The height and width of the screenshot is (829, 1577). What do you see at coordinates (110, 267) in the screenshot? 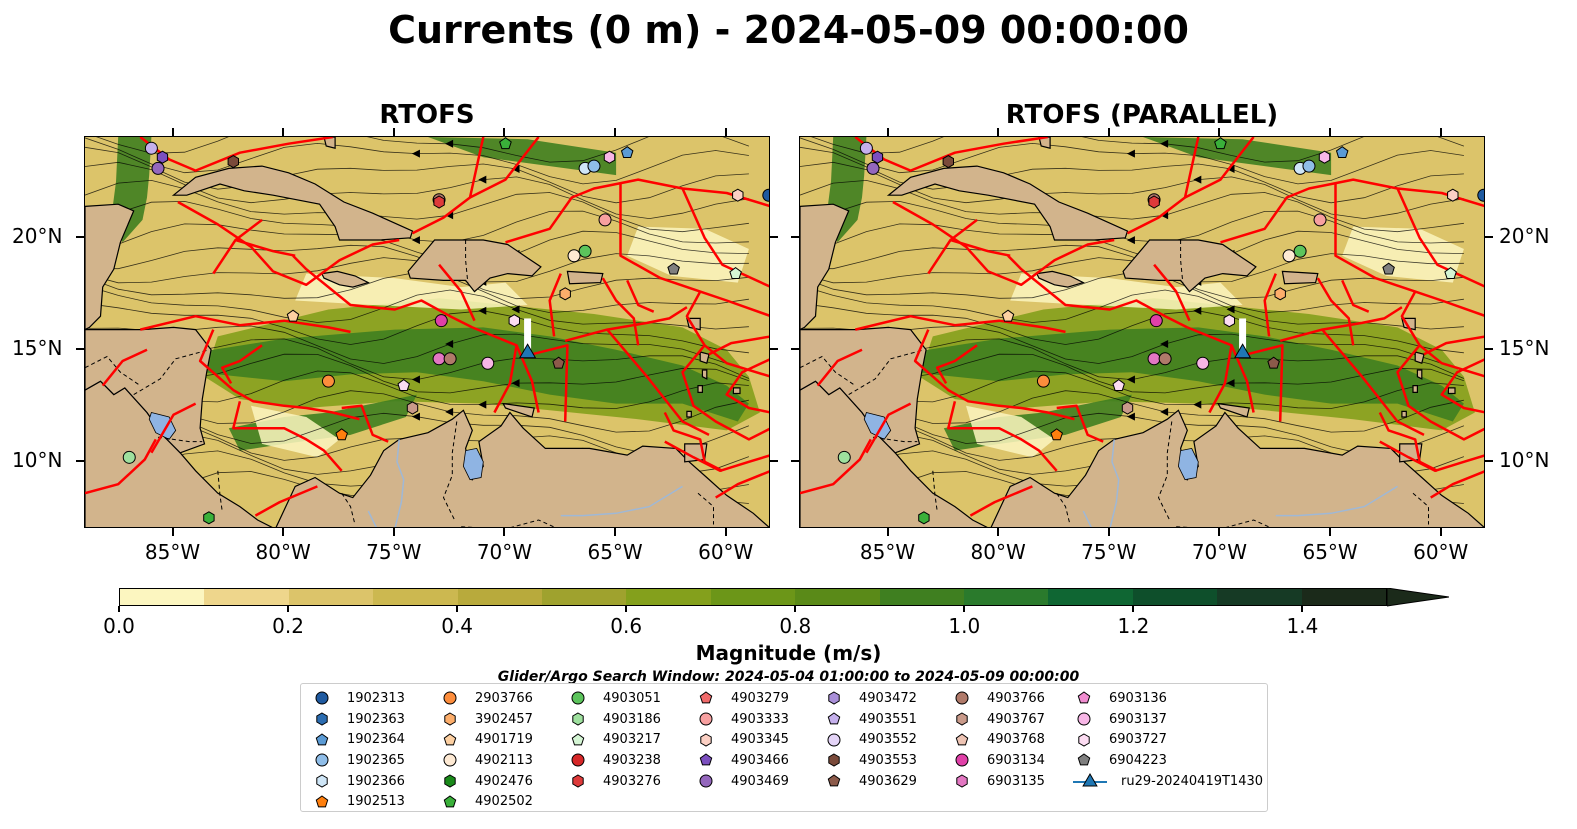
I see `land-yucatan` at bounding box center [110, 267].